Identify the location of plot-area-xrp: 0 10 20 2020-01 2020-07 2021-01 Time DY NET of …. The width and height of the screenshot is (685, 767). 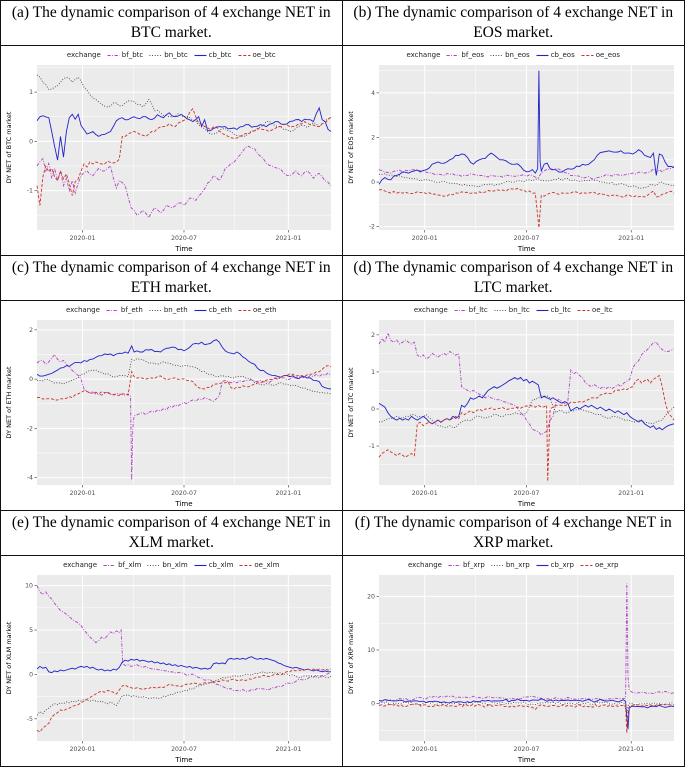
(514, 668).